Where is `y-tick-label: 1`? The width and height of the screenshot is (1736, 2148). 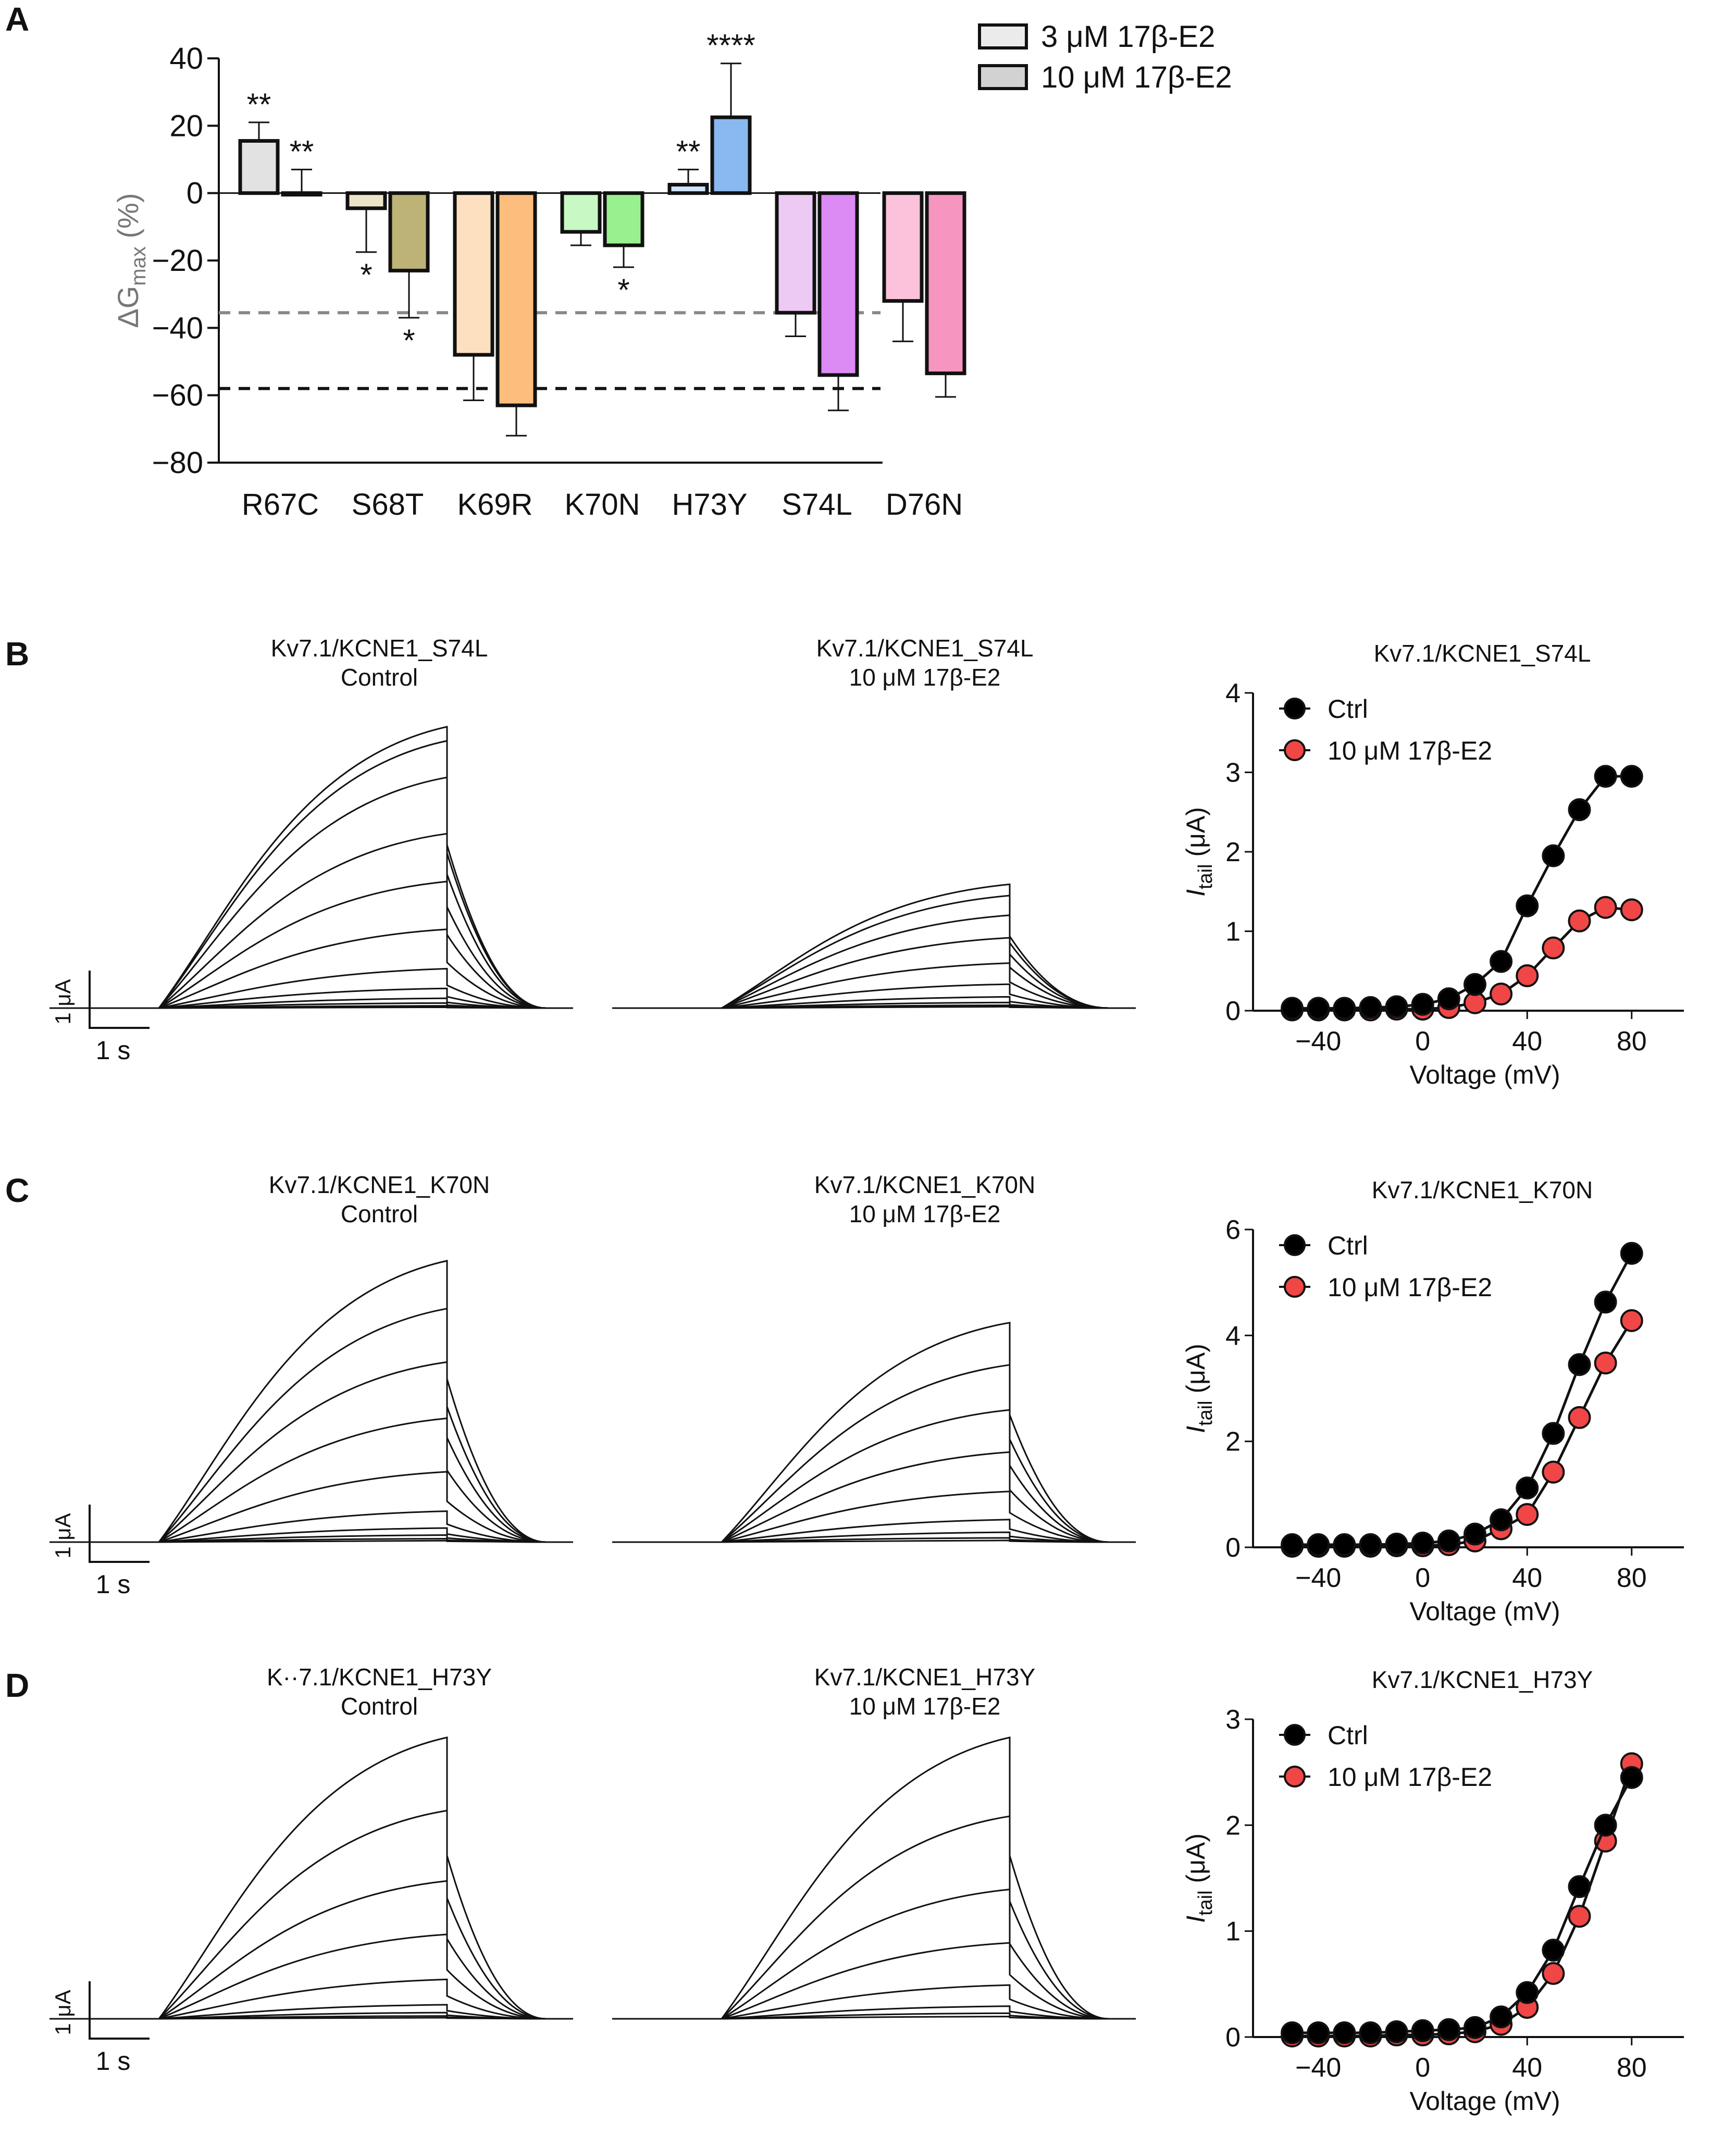
y-tick-label: 1 is located at coordinates (1233, 932).